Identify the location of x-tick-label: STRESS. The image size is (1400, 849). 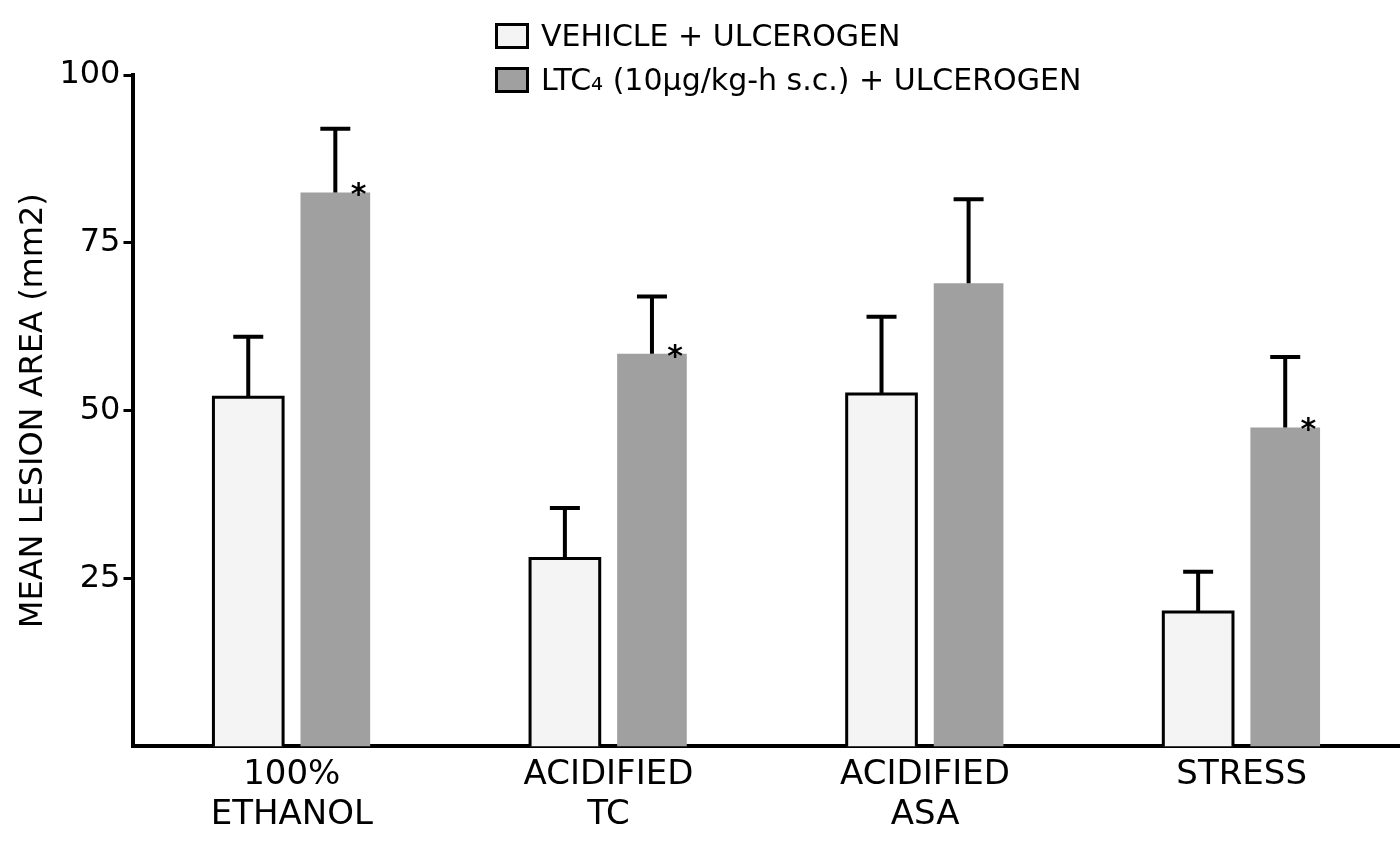
(1241, 771).